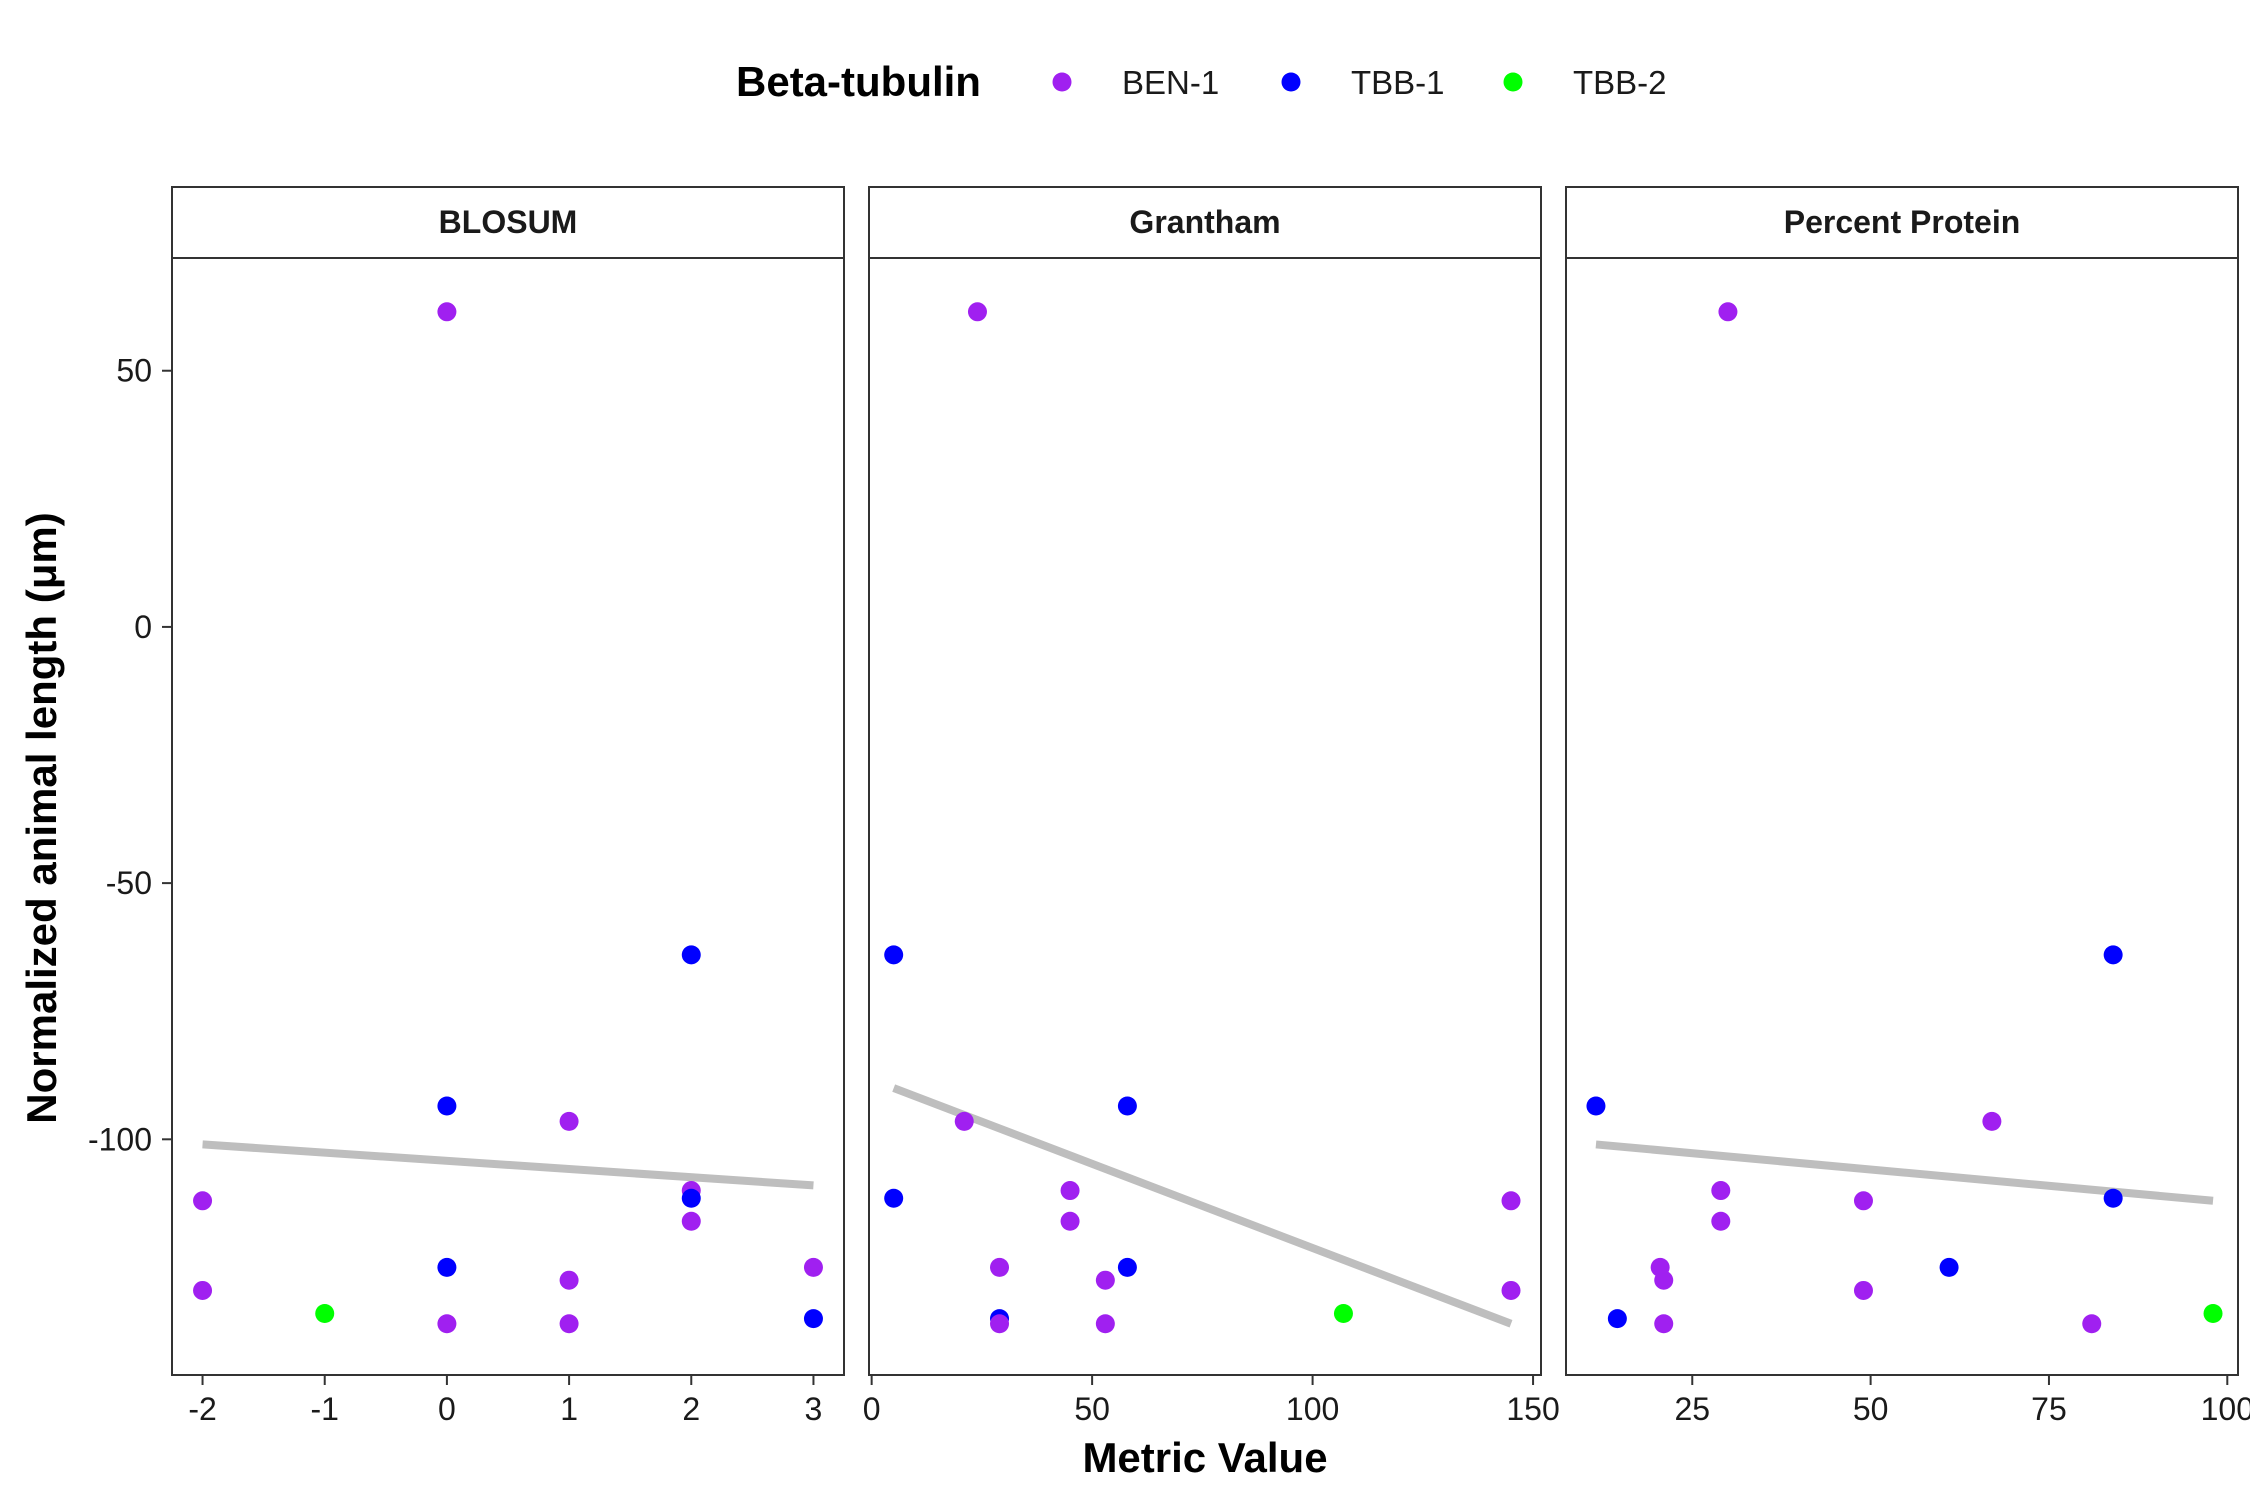 This screenshot has width=2250, height=1500. What do you see at coordinates (129, 883) in the screenshot?
I see `y-tick-label: -50` at bounding box center [129, 883].